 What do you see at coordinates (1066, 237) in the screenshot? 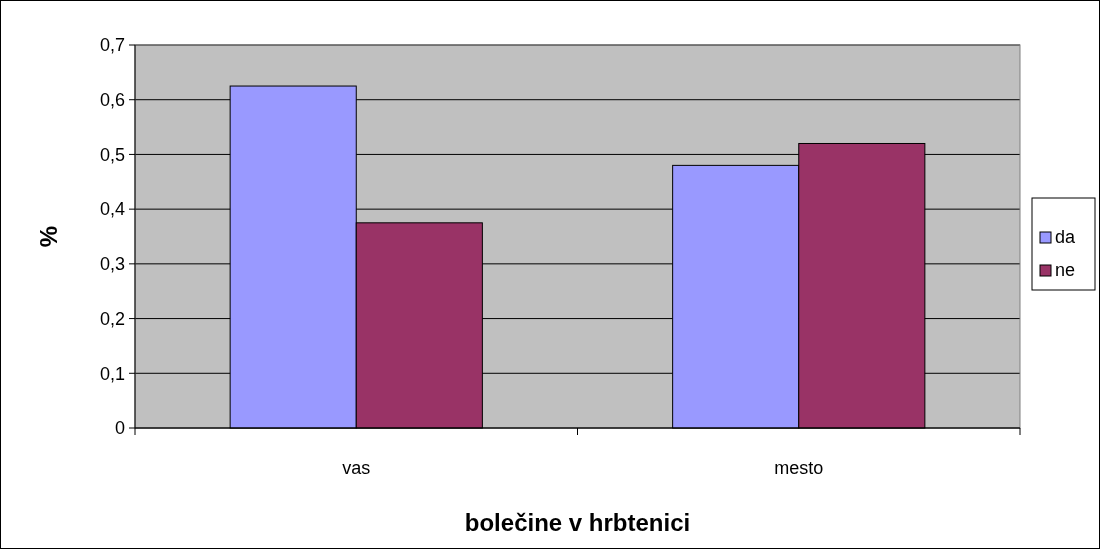
I see `legend-label: da` at bounding box center [1066, 237].